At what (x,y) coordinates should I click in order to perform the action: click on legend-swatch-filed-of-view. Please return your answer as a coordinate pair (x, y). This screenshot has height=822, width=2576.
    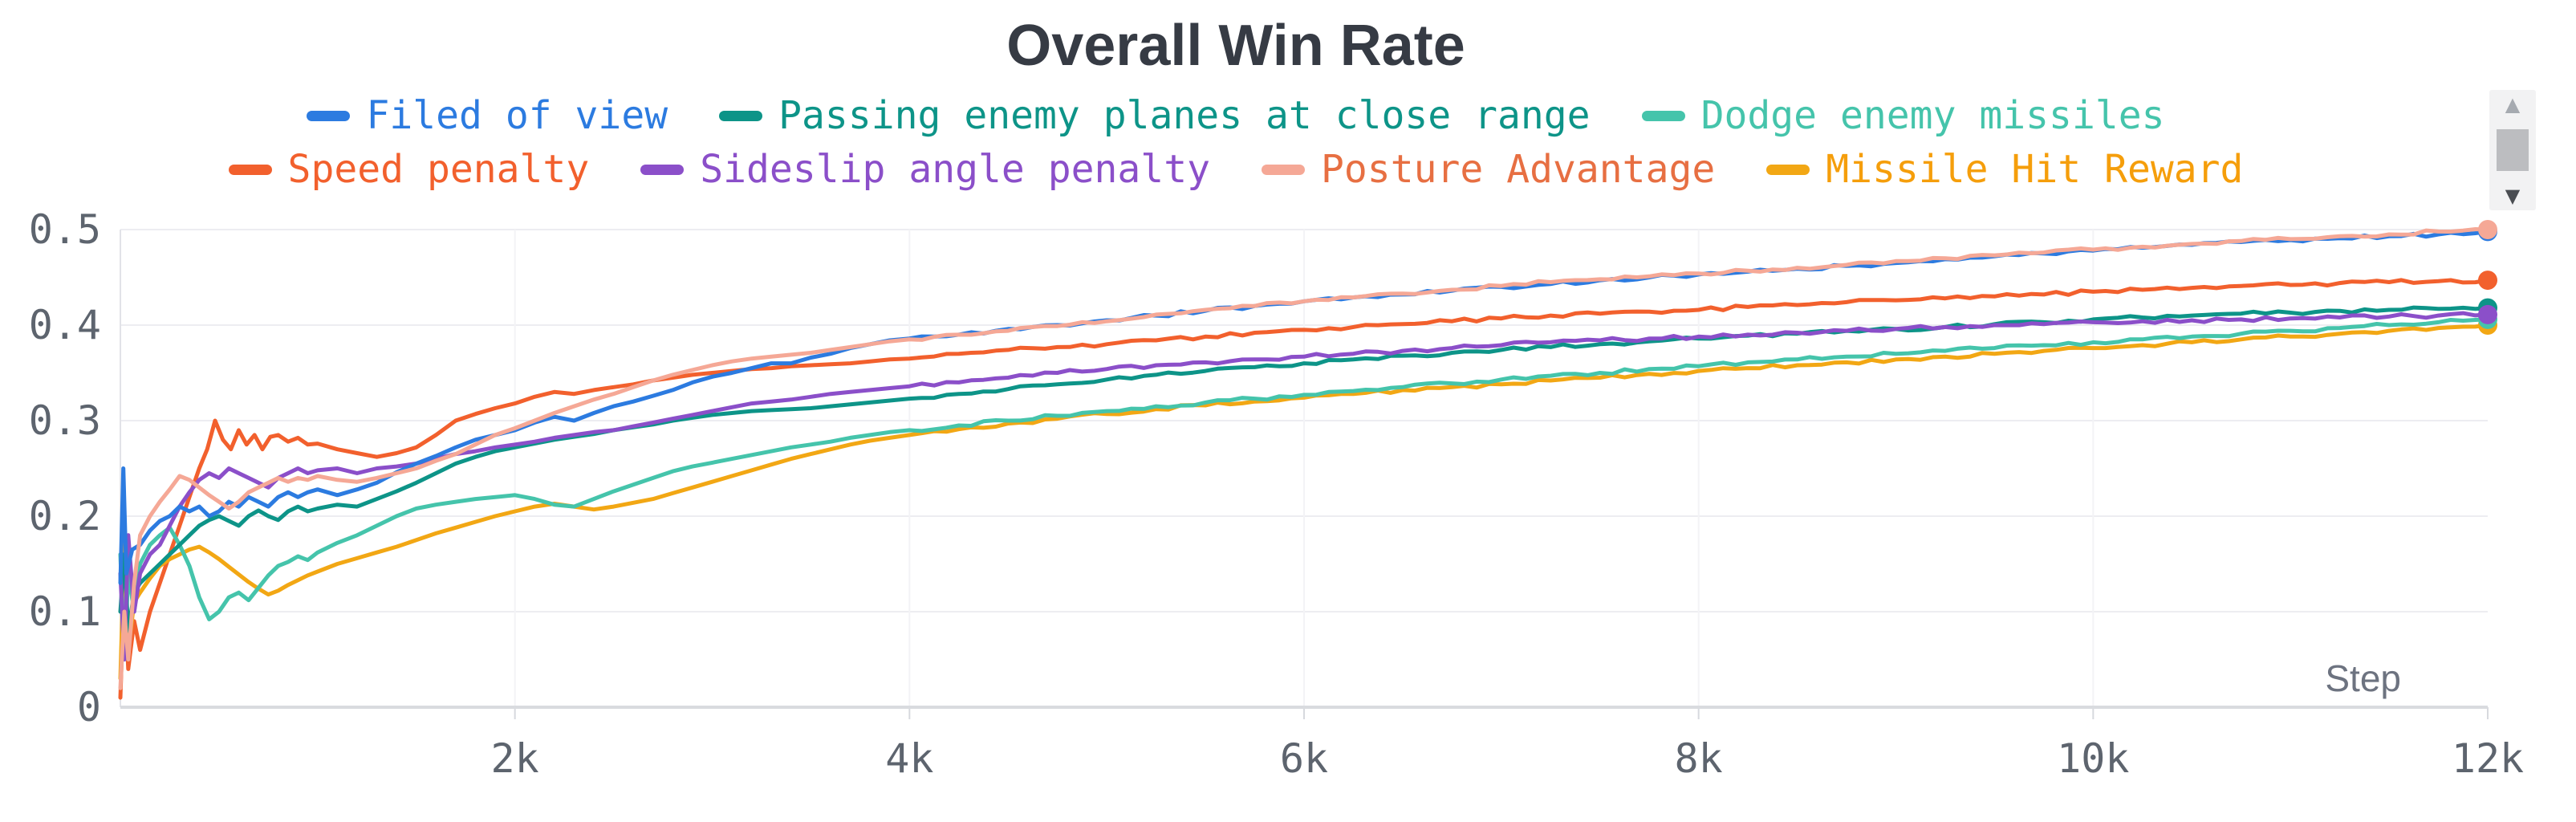
    Looking at the image, I should click on (329, 115).